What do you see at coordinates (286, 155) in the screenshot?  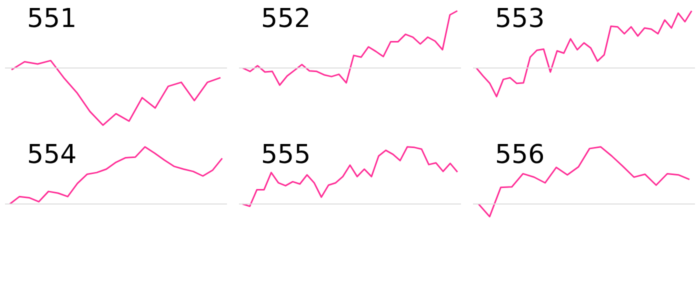 I see `chart-title: 555` at bounding box center [286, 155].